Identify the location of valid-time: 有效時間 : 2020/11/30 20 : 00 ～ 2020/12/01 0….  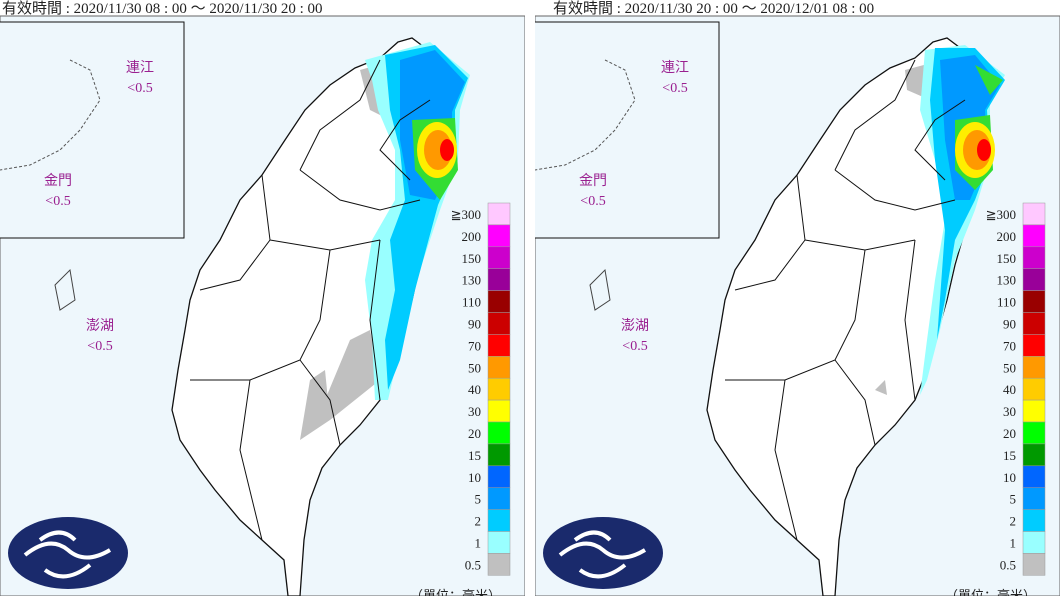
(713, 8).